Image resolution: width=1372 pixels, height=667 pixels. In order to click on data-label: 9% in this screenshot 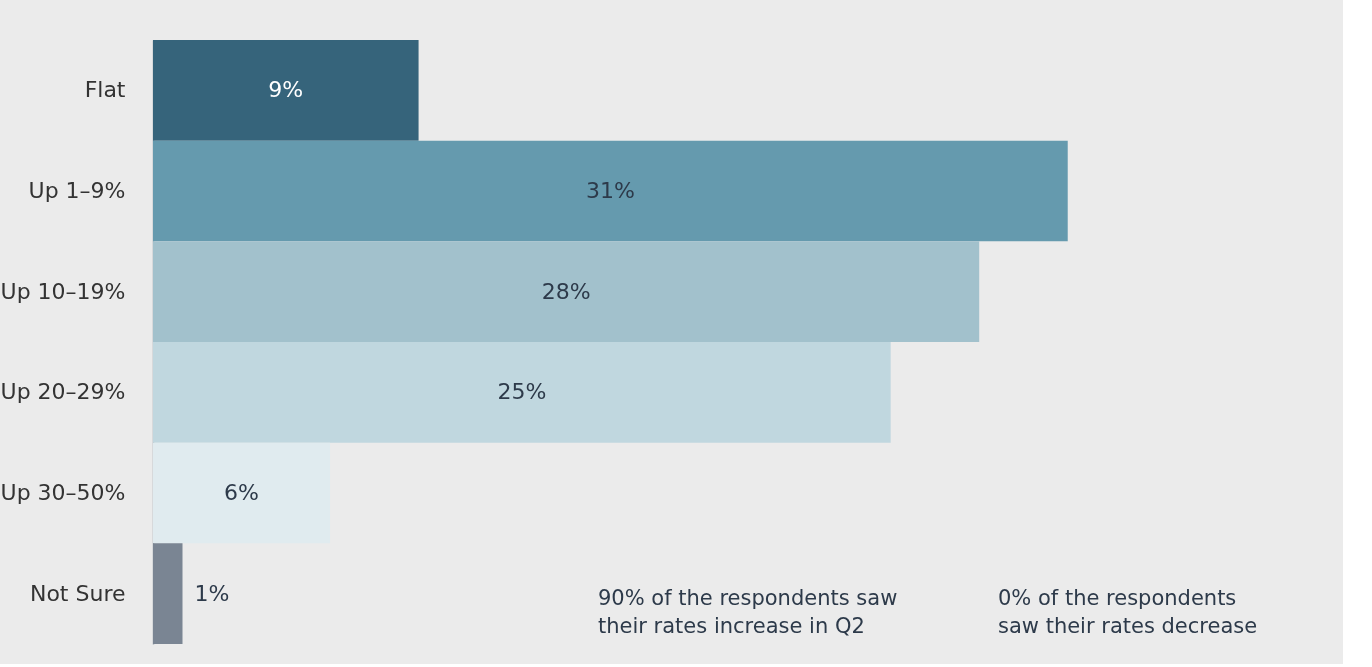, I will do `click(286, 90)`.